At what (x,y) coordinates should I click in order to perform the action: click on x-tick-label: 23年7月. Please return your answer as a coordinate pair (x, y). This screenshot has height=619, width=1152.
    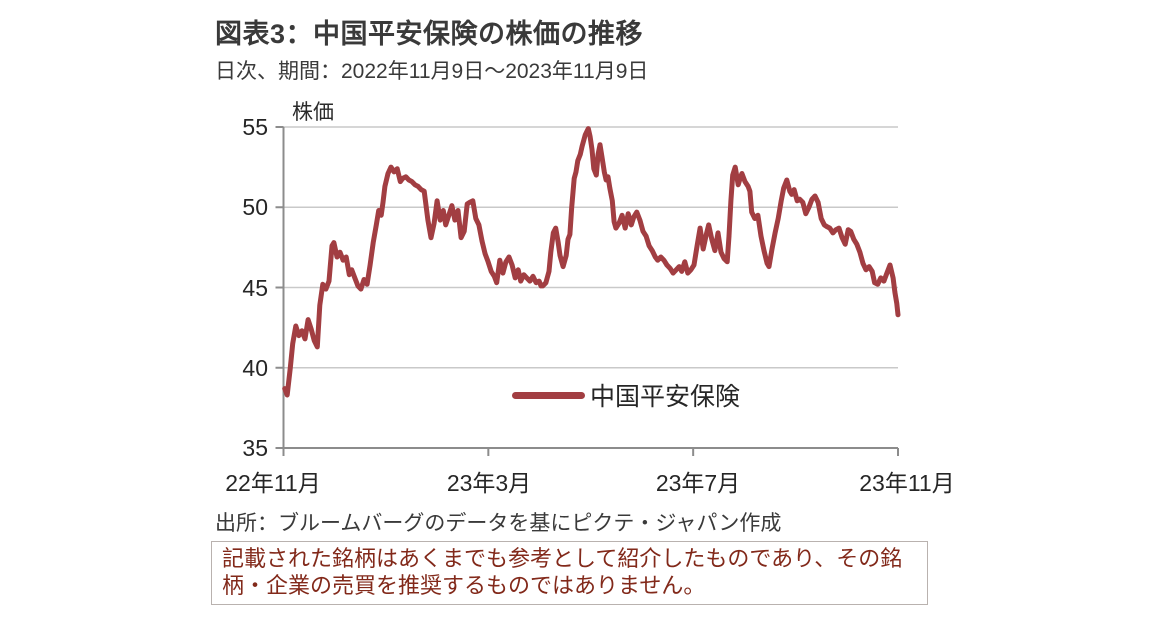
    Looking at the image, I should click on (698, 483).